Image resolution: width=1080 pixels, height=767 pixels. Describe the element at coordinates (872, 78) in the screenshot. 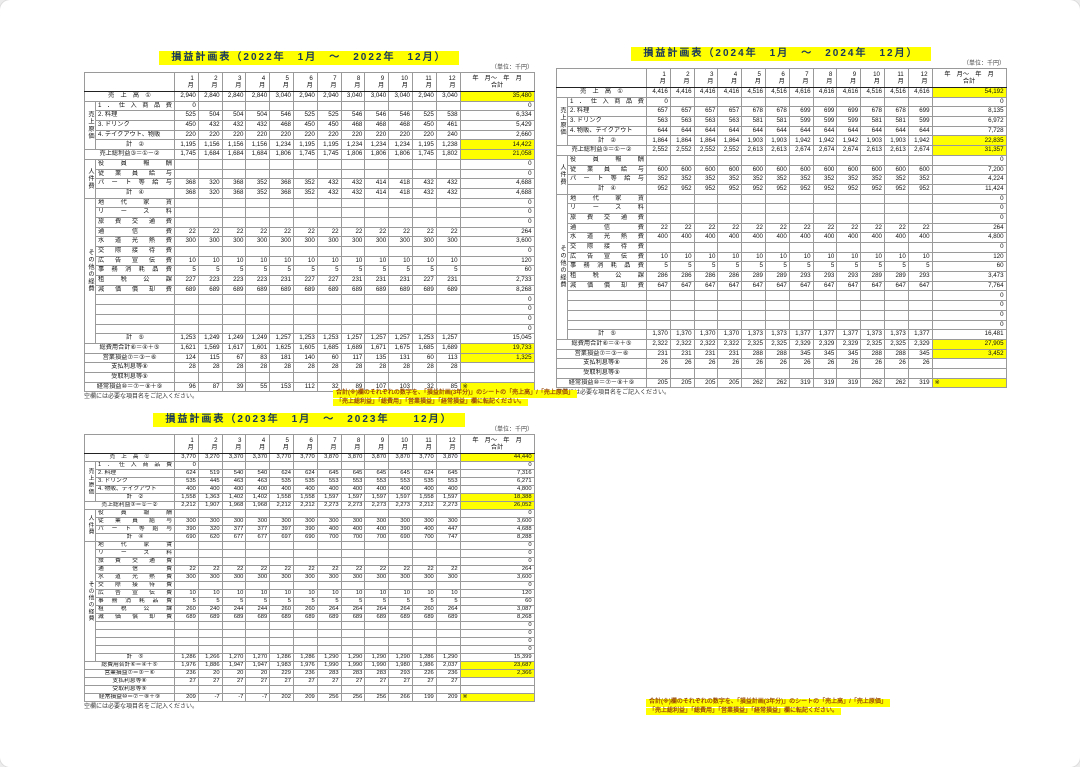

I see `month-header: 10 月` at that location.